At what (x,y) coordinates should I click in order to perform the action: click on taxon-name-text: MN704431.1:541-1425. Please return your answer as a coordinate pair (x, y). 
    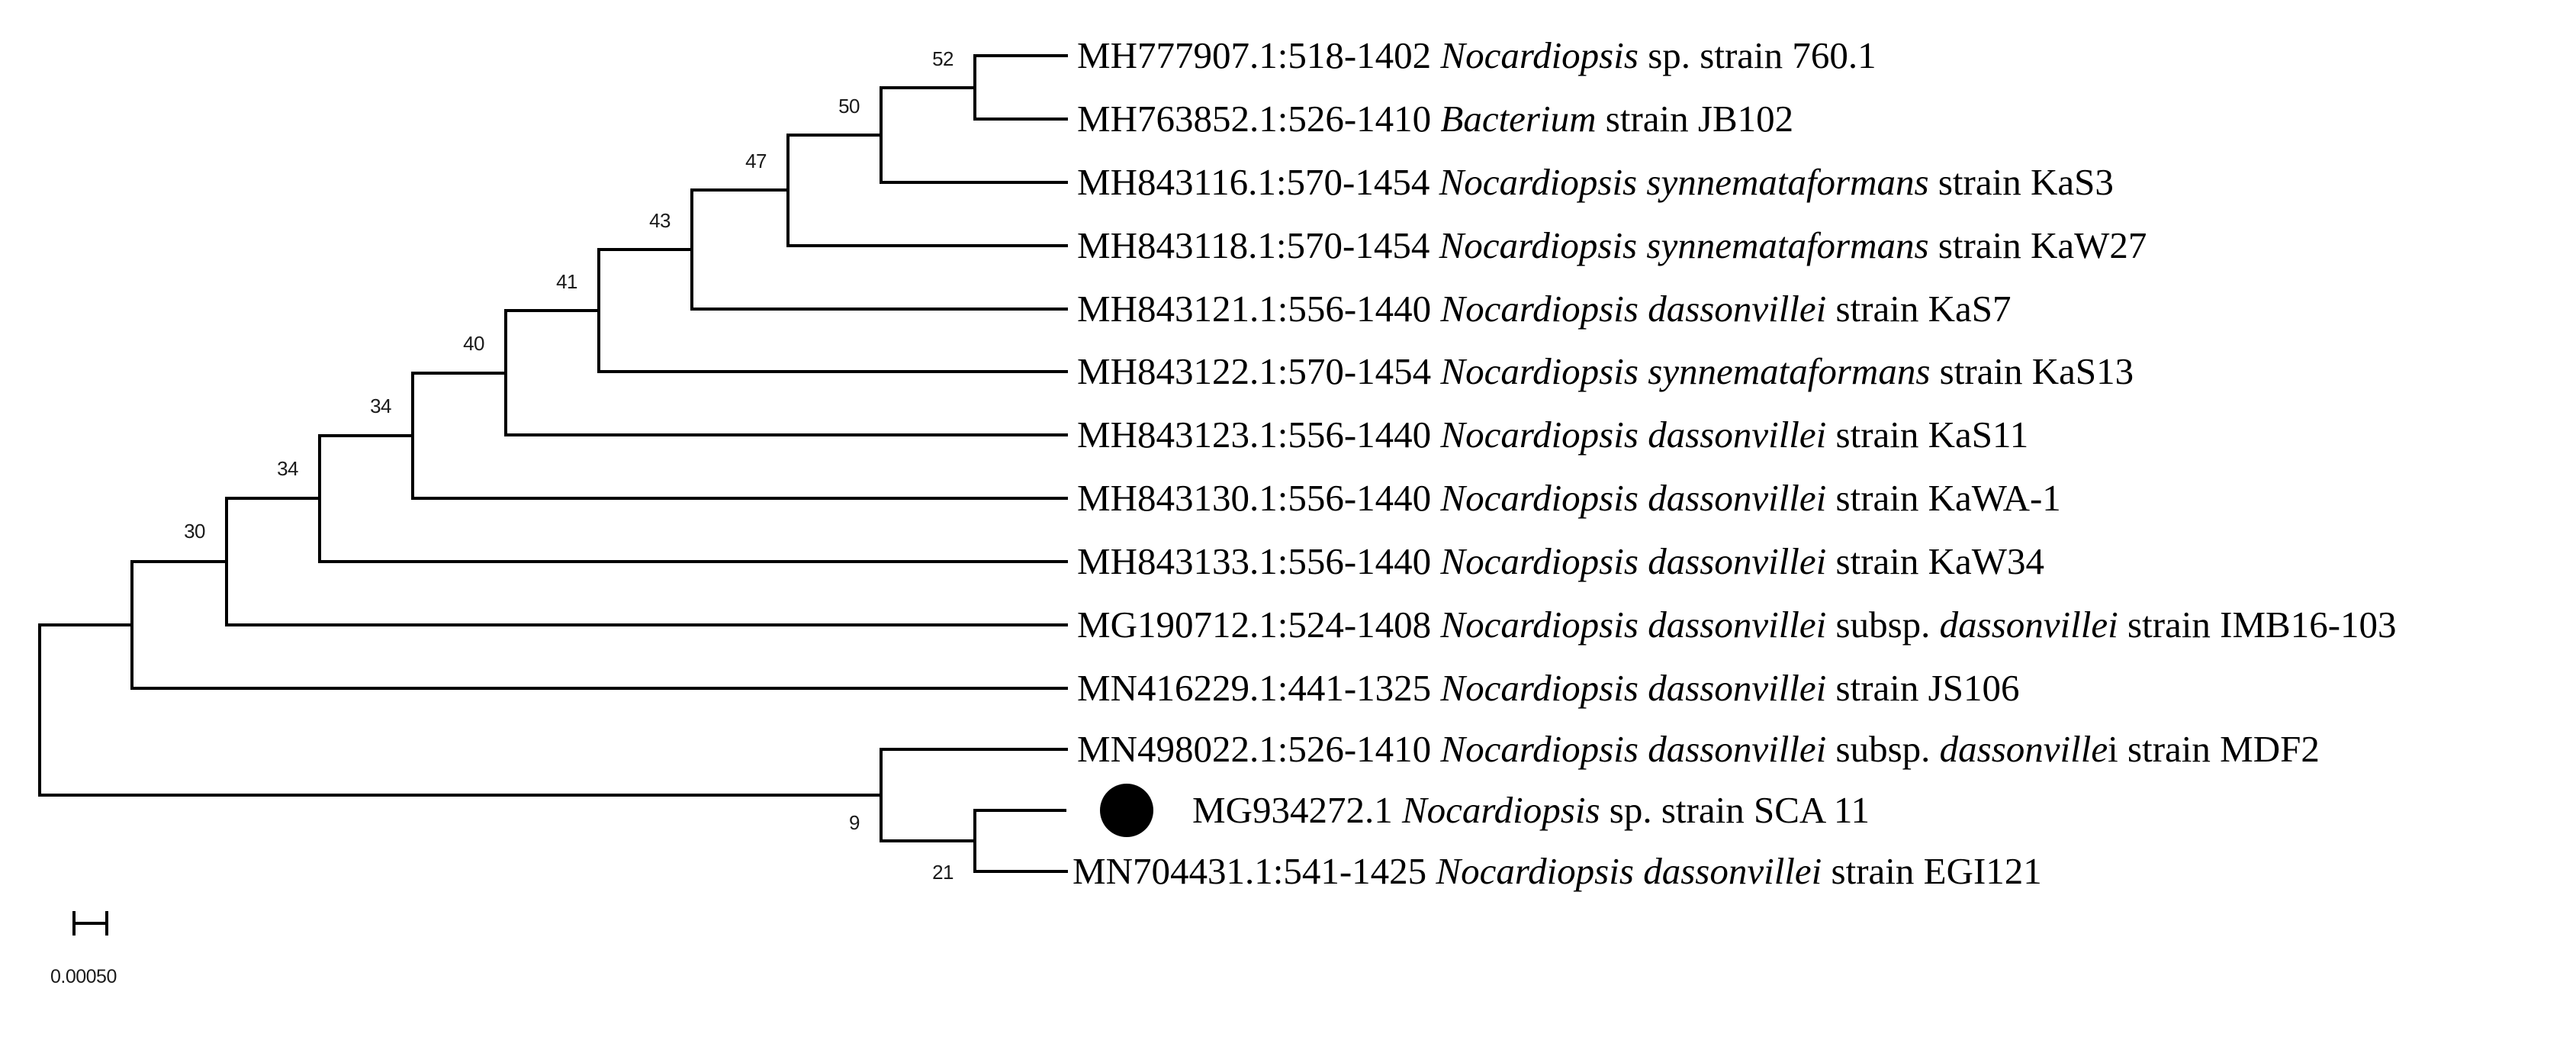
    Looking at the image, I should click on (1254, 871).